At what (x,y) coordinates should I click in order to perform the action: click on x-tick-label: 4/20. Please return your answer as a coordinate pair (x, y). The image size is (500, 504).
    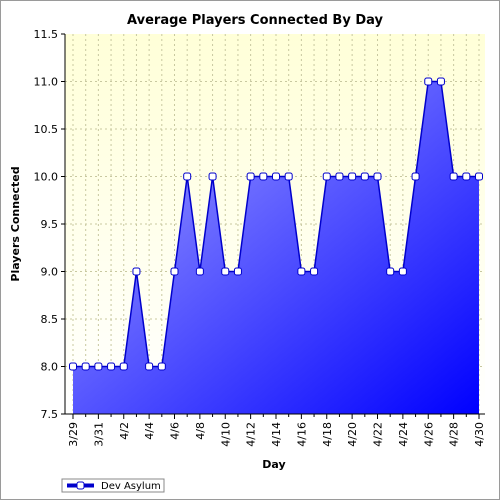
    Looking at the image, I should click on (352, 434).